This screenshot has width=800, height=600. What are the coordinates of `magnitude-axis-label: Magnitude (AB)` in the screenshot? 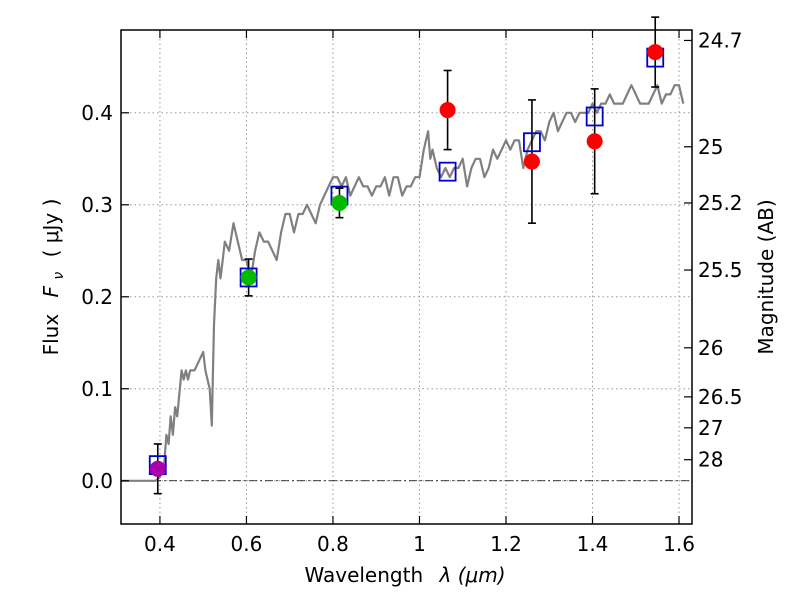 It's located at (766, 276).